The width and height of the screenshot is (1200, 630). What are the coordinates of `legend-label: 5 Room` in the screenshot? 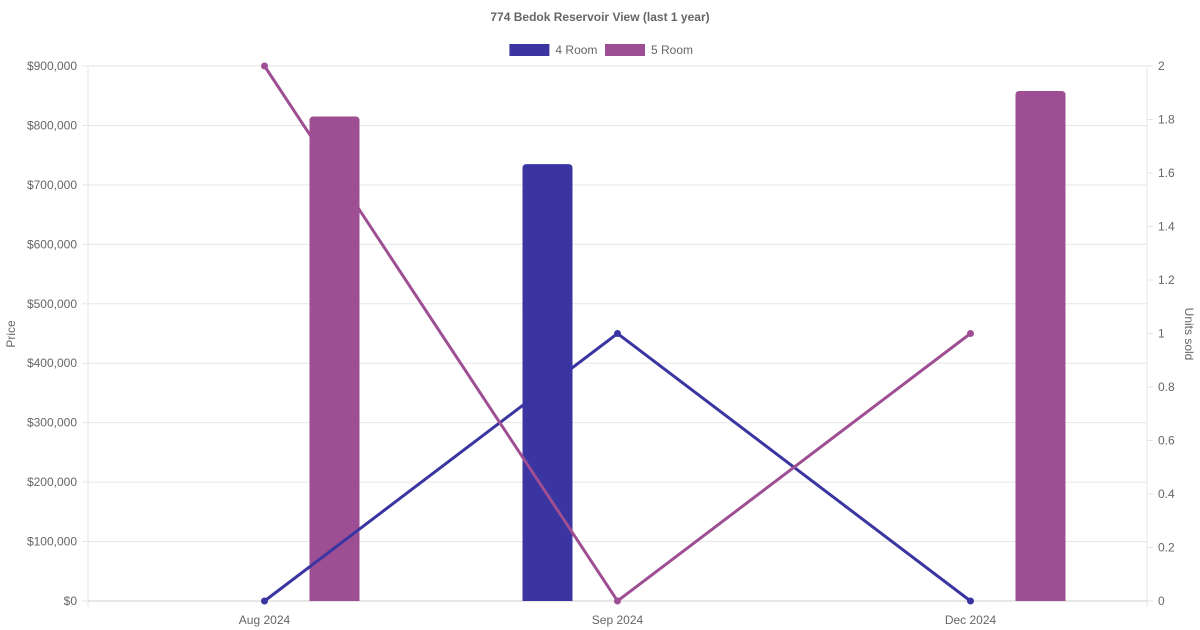 It's located at (672, 50).